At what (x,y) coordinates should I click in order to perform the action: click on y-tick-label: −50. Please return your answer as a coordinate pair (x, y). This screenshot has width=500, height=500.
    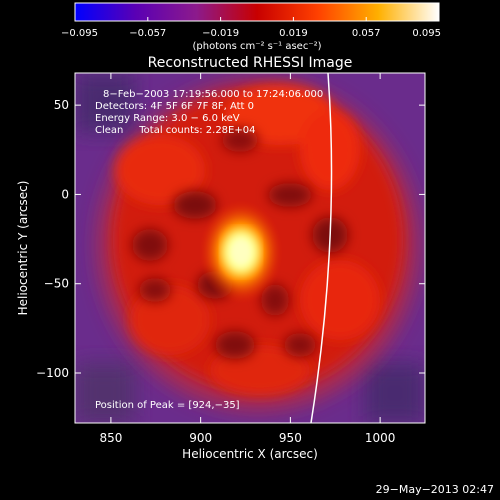
    Looking at the image, I should click on (56, 284).